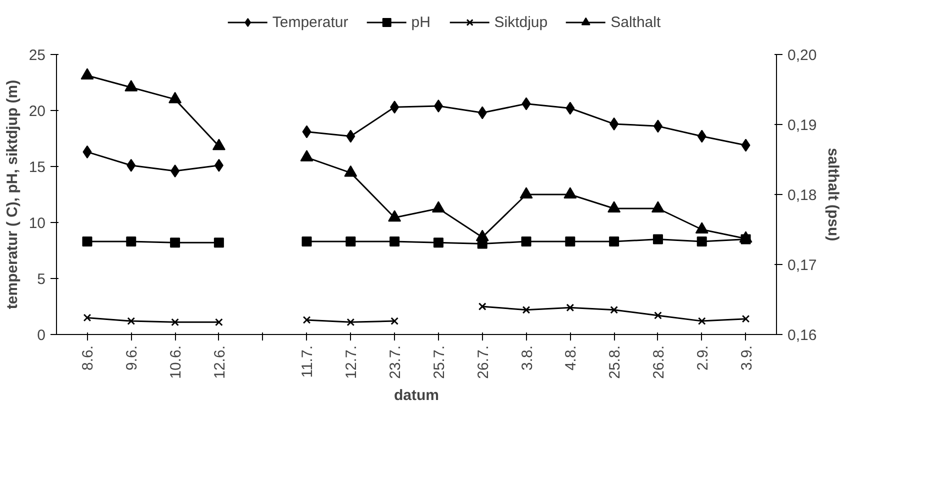 This screenshot has height=486, width=933. What do you see at coordinates (88, 358) in the screenshot?
I see `x-tick-label: 8.6.` at bounding box center [88, 358].